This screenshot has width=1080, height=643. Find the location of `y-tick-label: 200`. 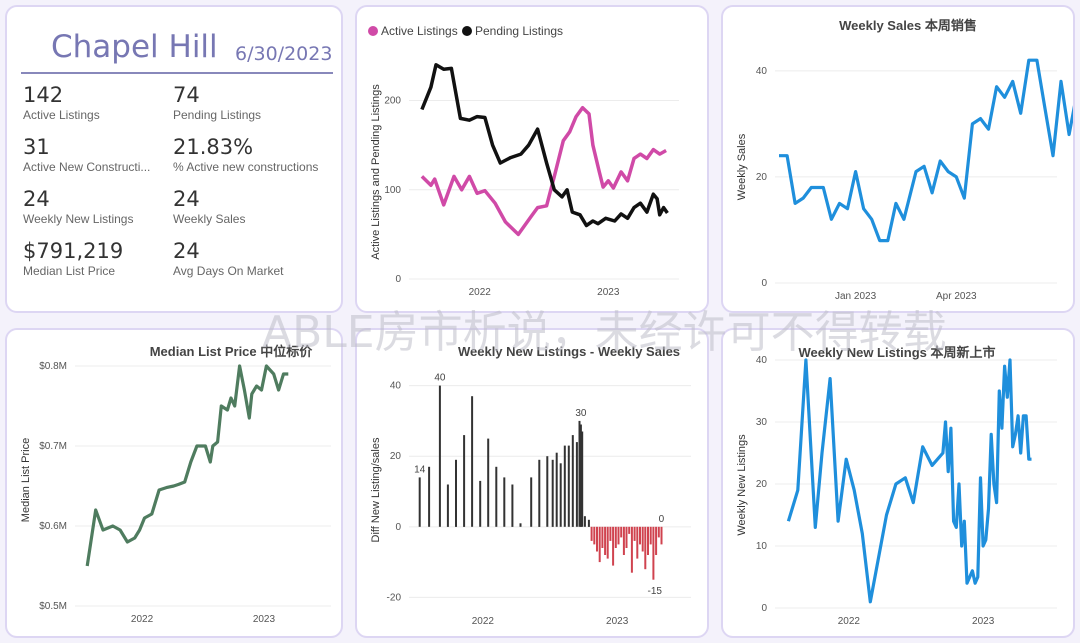

y-tick-label: 200 is located at coordinates (392, 101).